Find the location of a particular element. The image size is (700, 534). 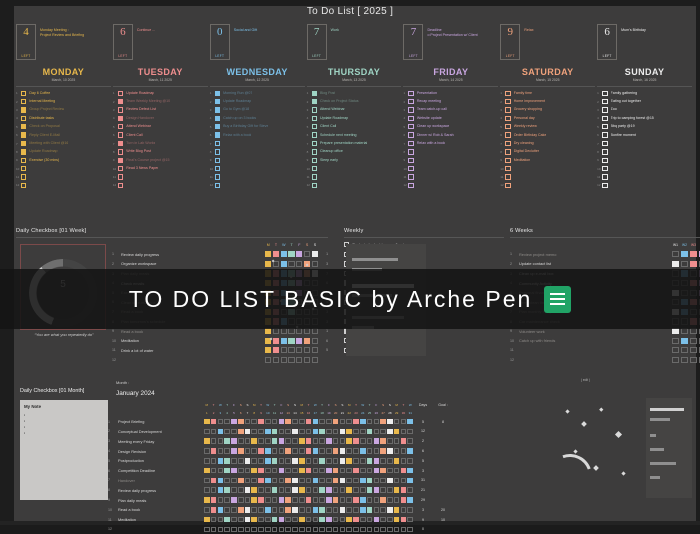

task-row: 10 is located at coordinates (547, 169).